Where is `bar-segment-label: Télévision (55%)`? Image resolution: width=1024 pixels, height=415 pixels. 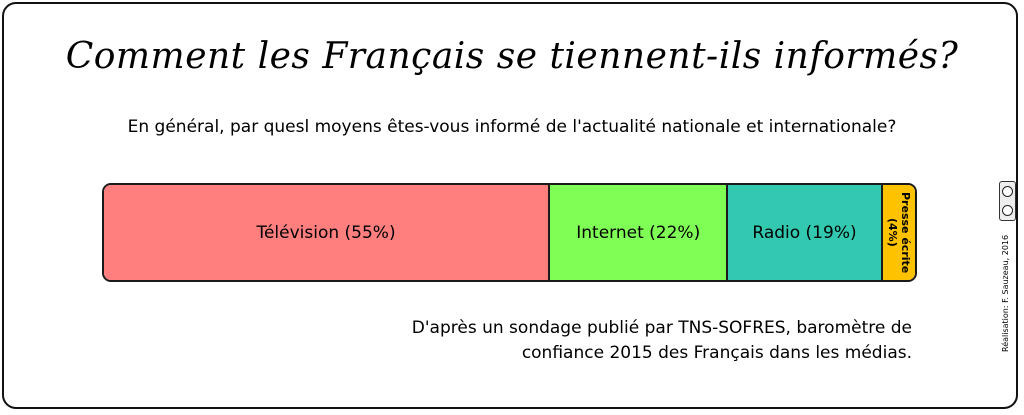
bar-segment-label: Télévision (55%) is located at coordinates (326, 232).